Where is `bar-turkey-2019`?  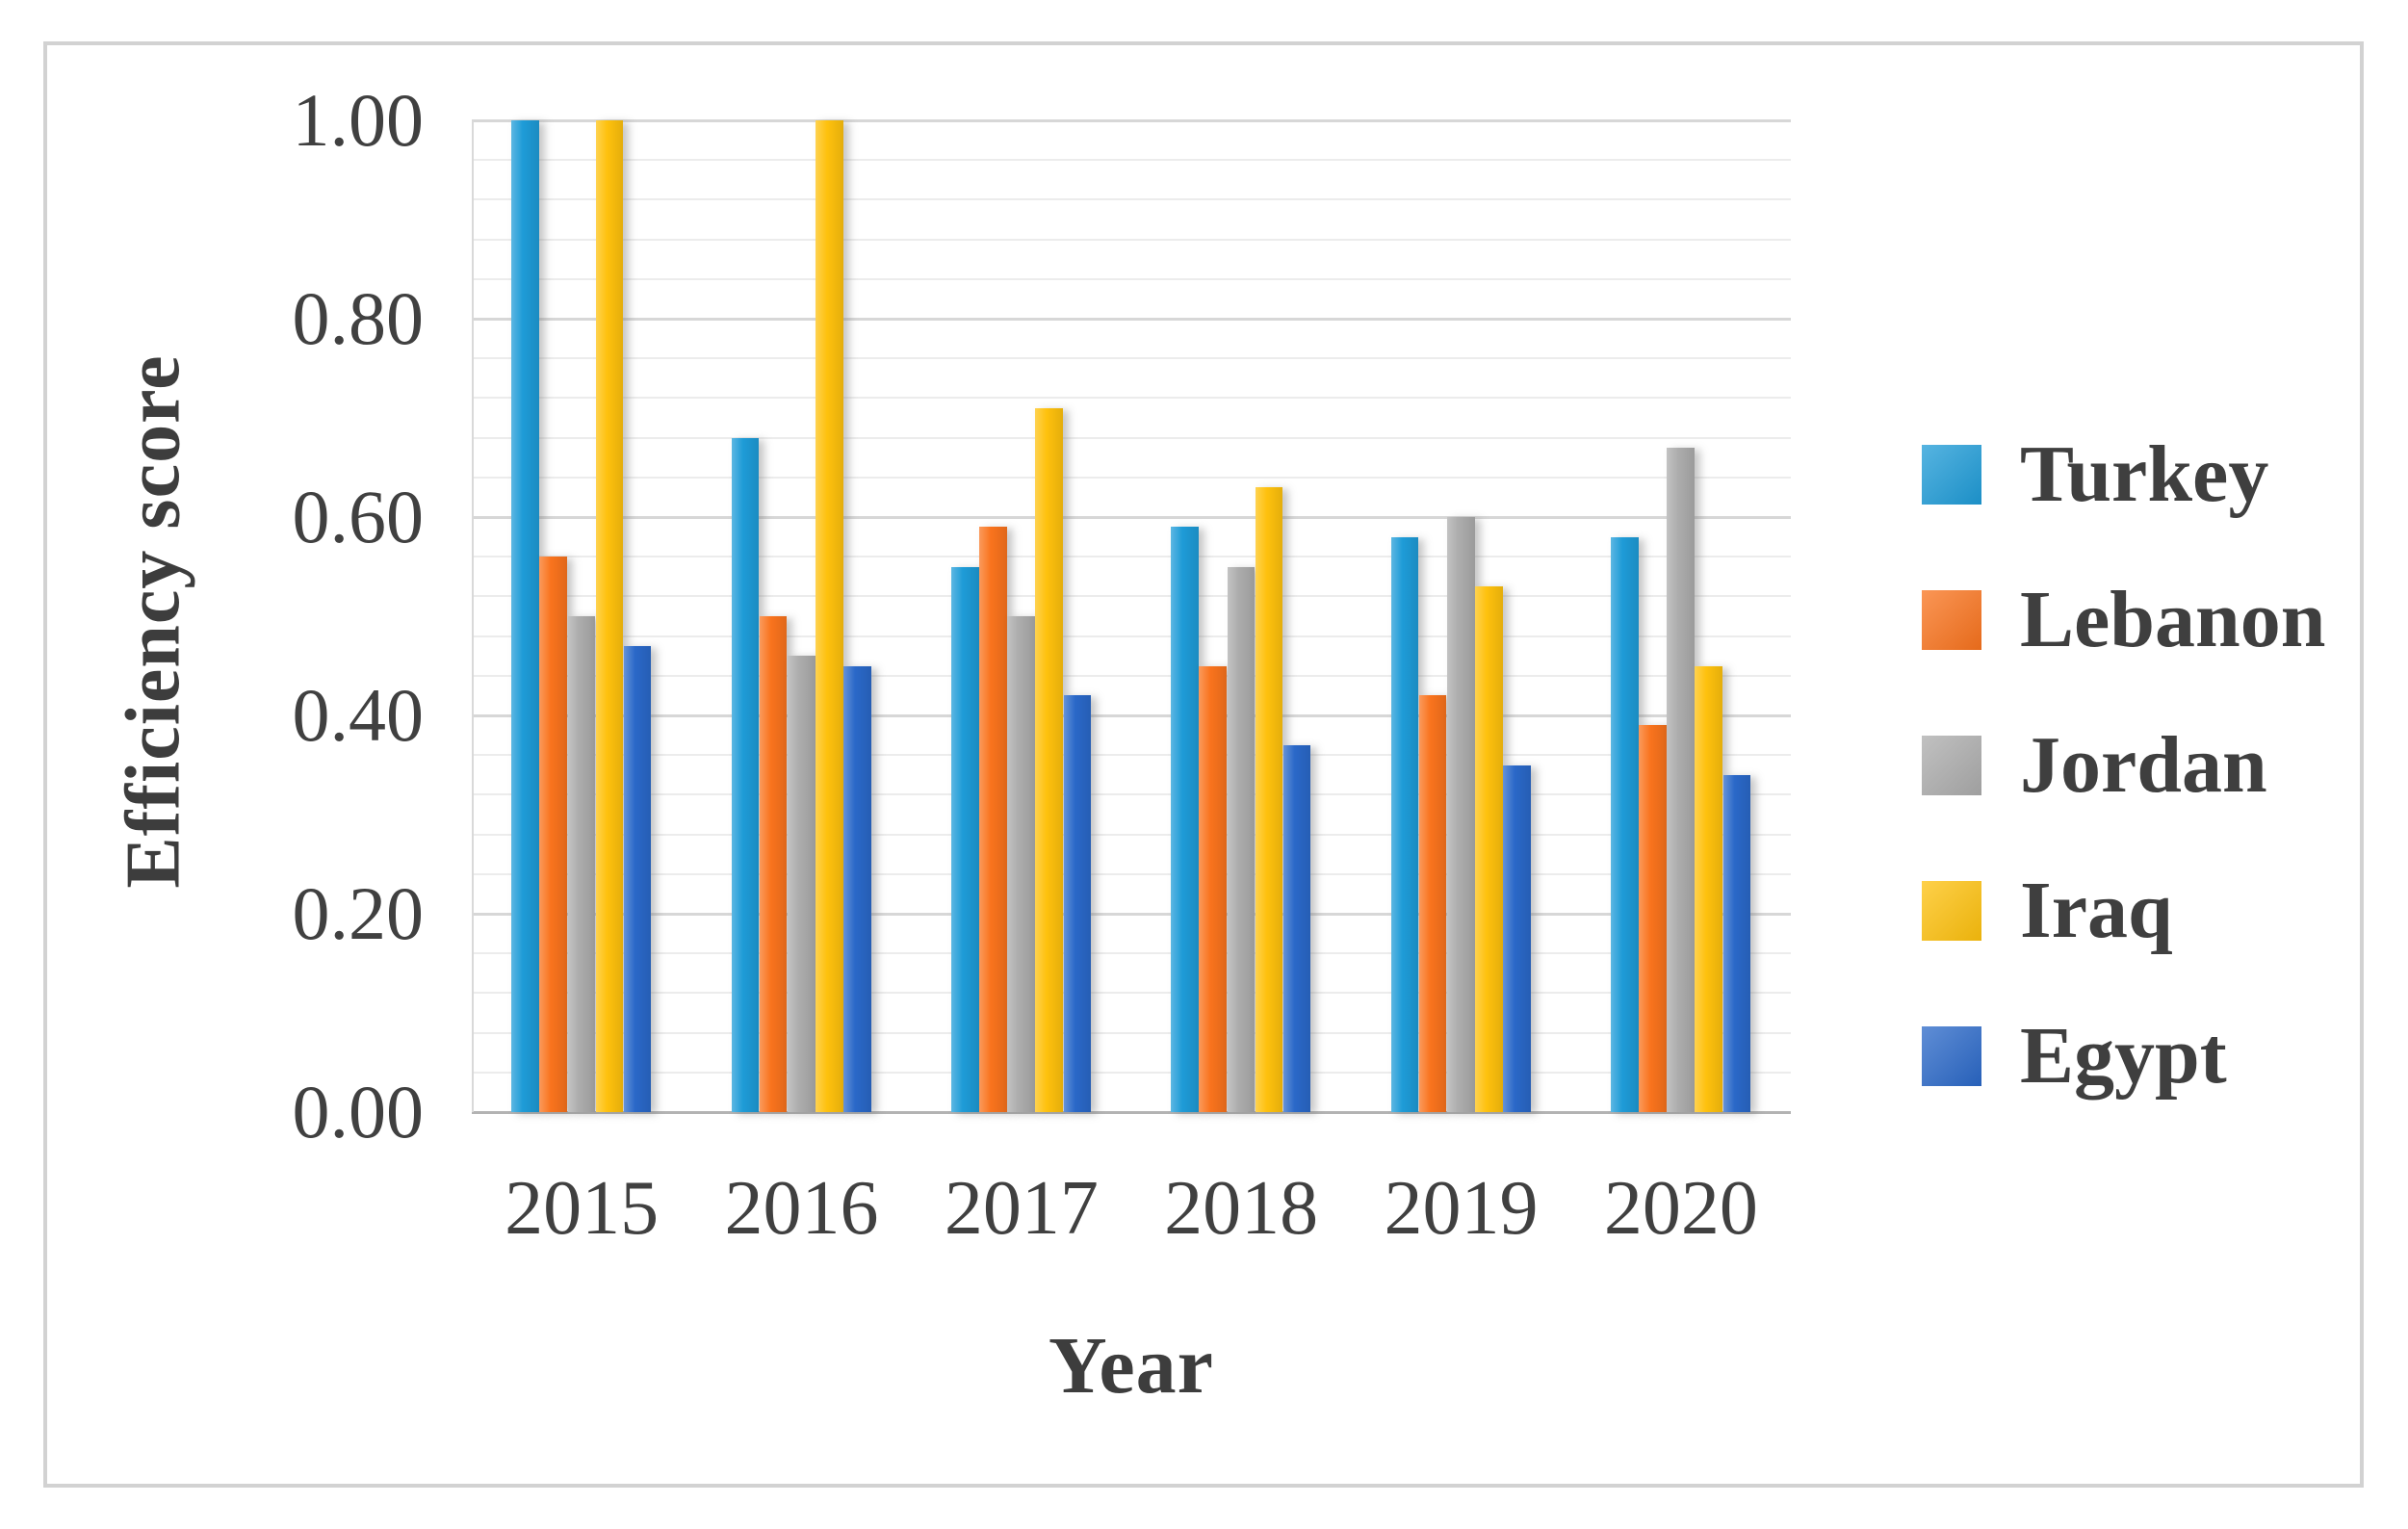
bar-turkey-2019 is located at coordinates (1404, 824).